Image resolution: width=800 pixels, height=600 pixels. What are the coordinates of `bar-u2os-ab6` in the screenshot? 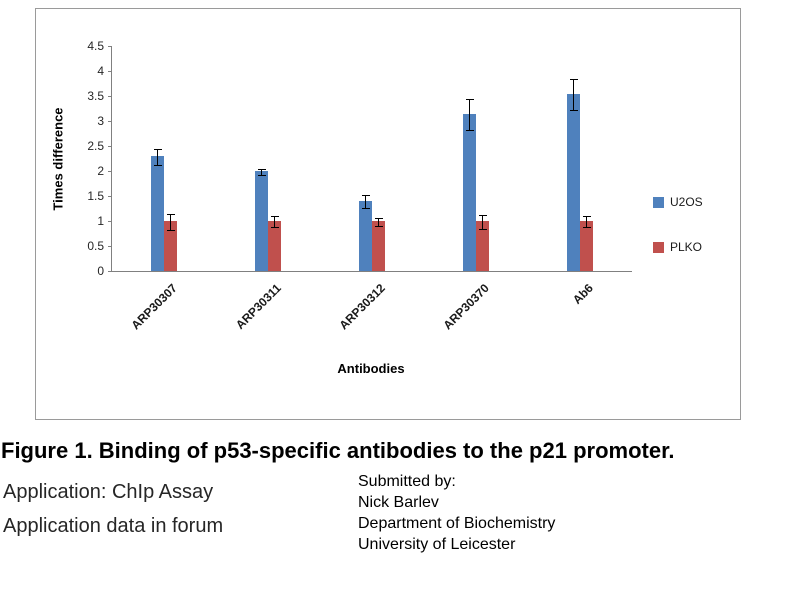 It's located at (573, 182).